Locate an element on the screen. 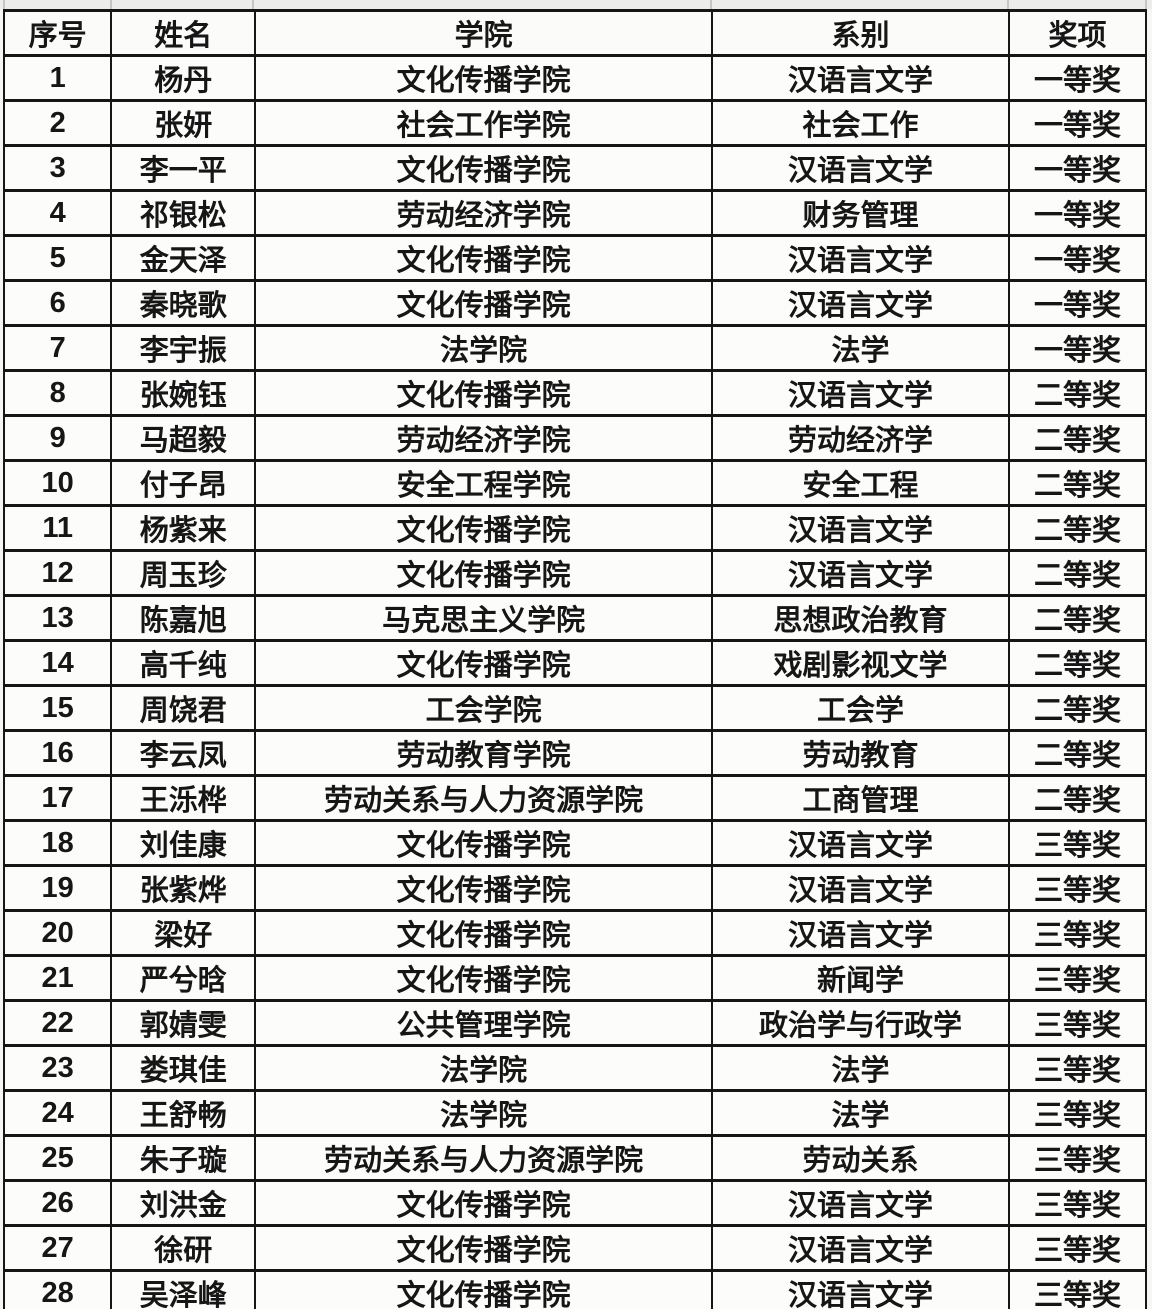 This screenshot has width=1152, height=1309. cell-dept: 财务管理 is located at coordinates (860, 213).